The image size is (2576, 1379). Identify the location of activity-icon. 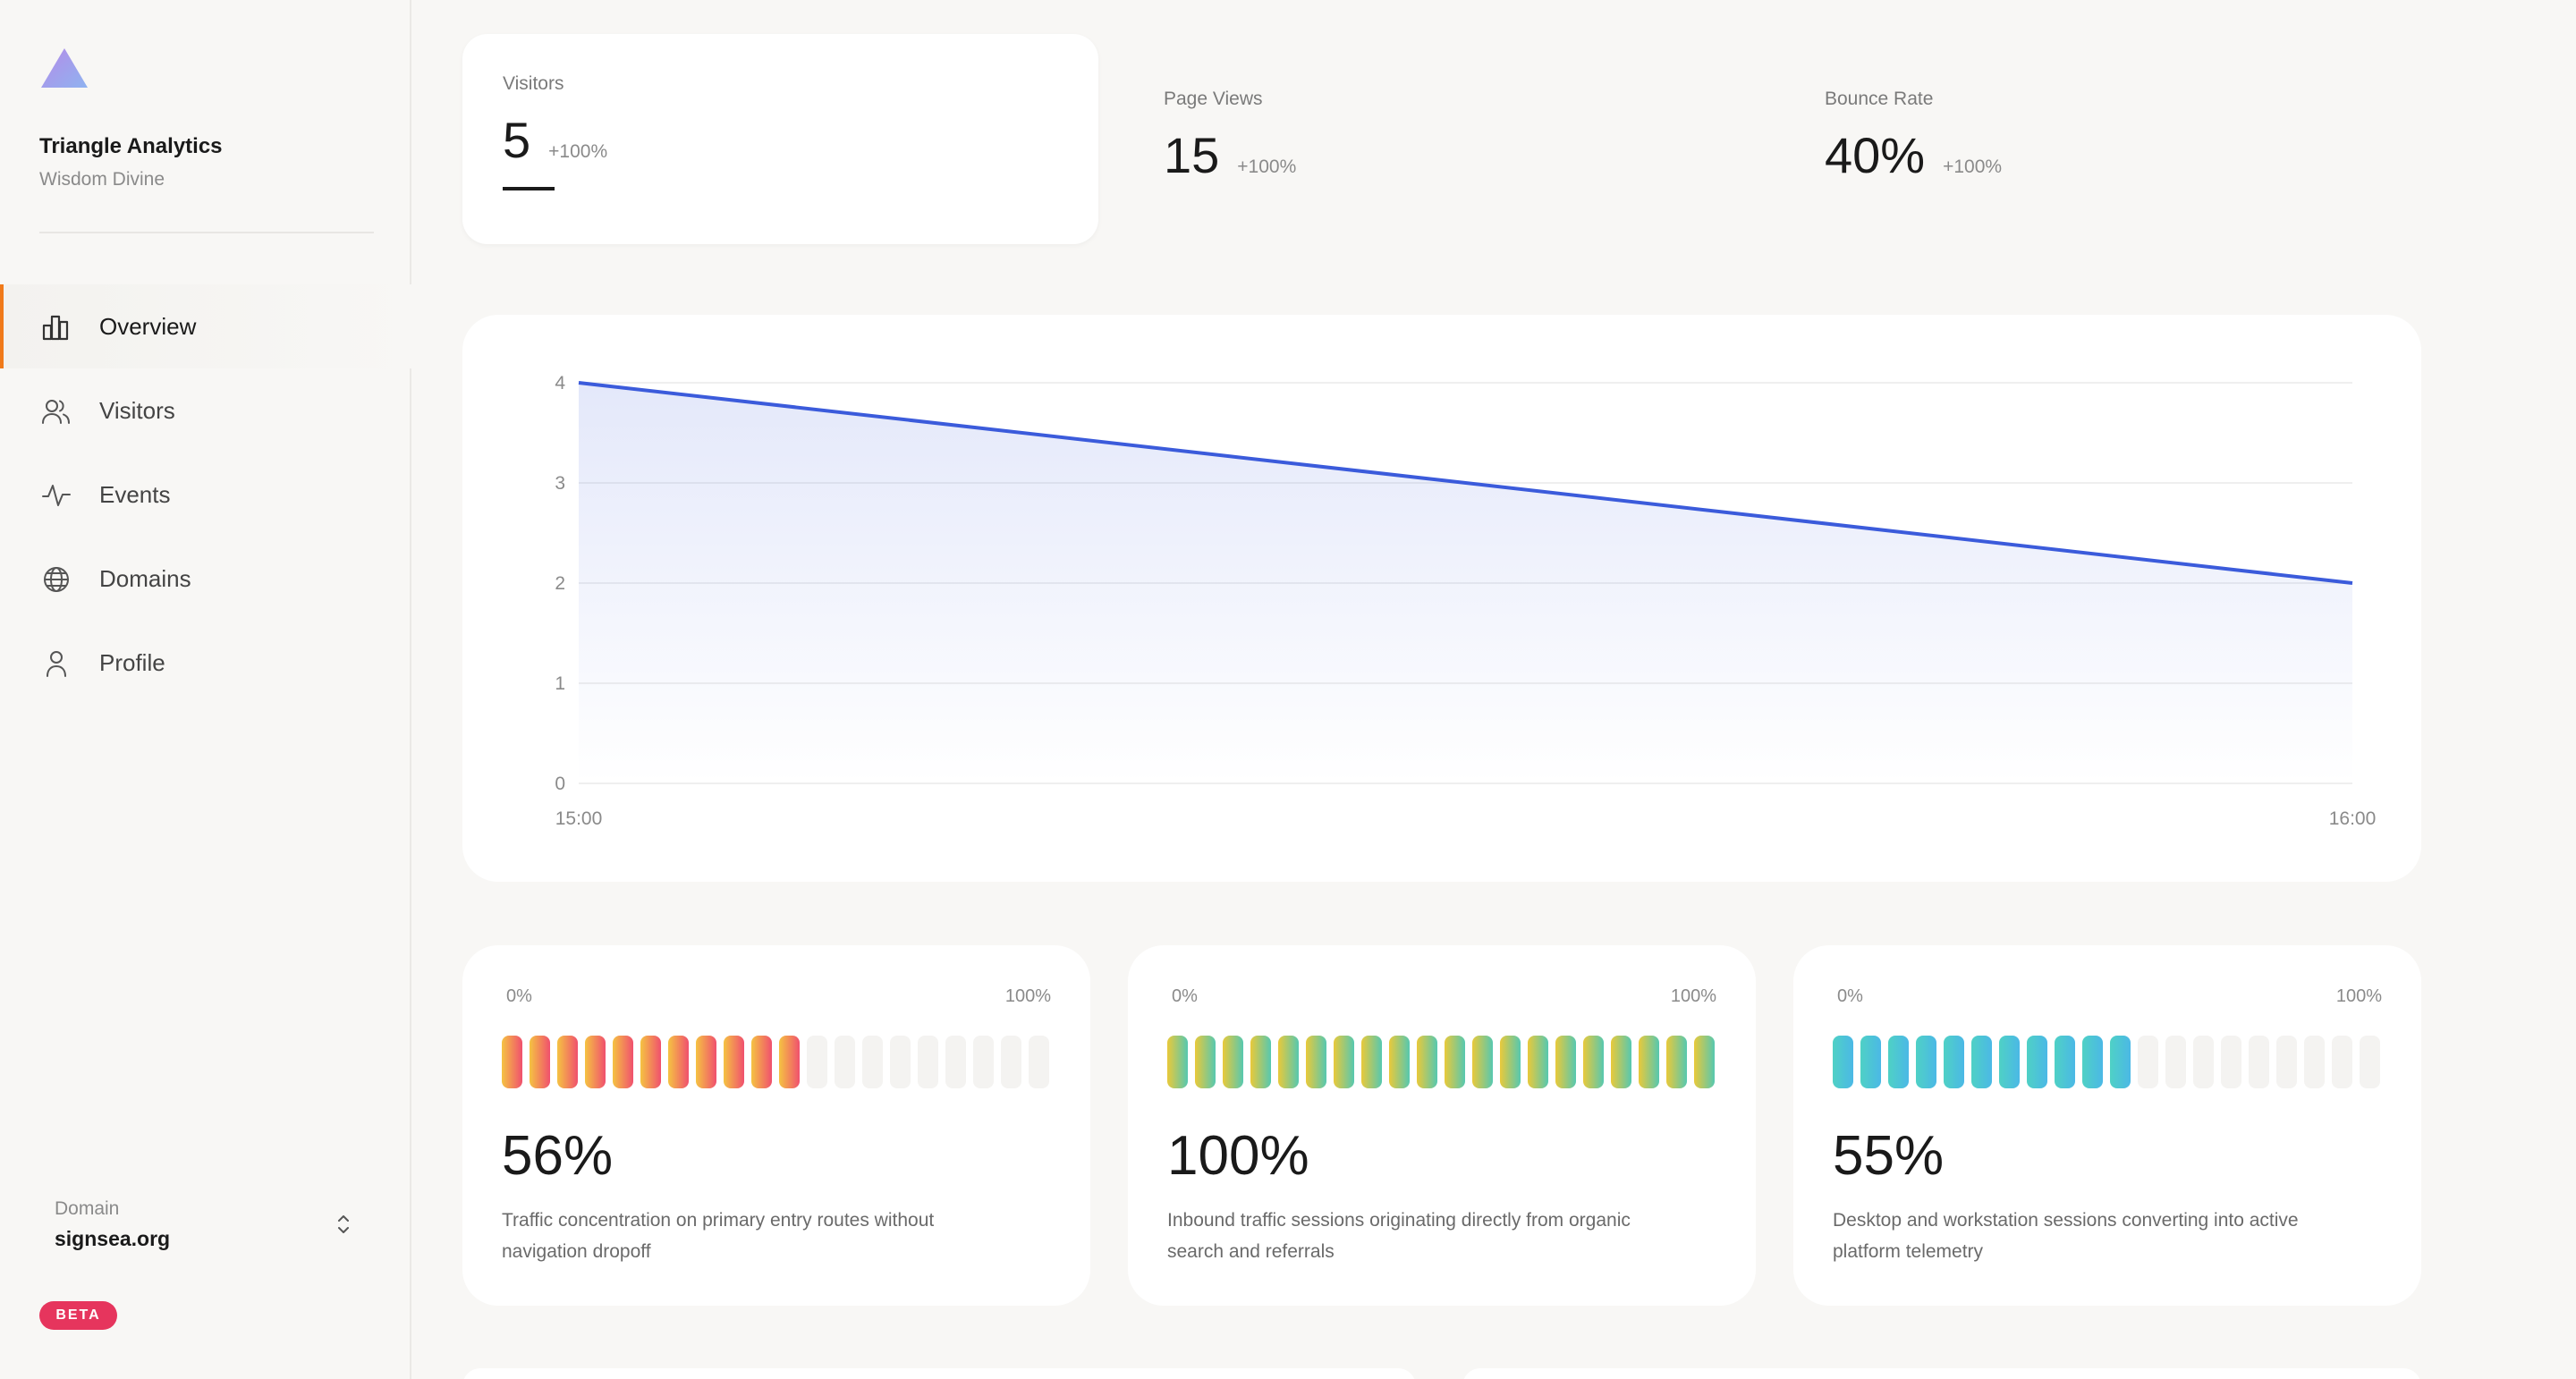
(56, 495).